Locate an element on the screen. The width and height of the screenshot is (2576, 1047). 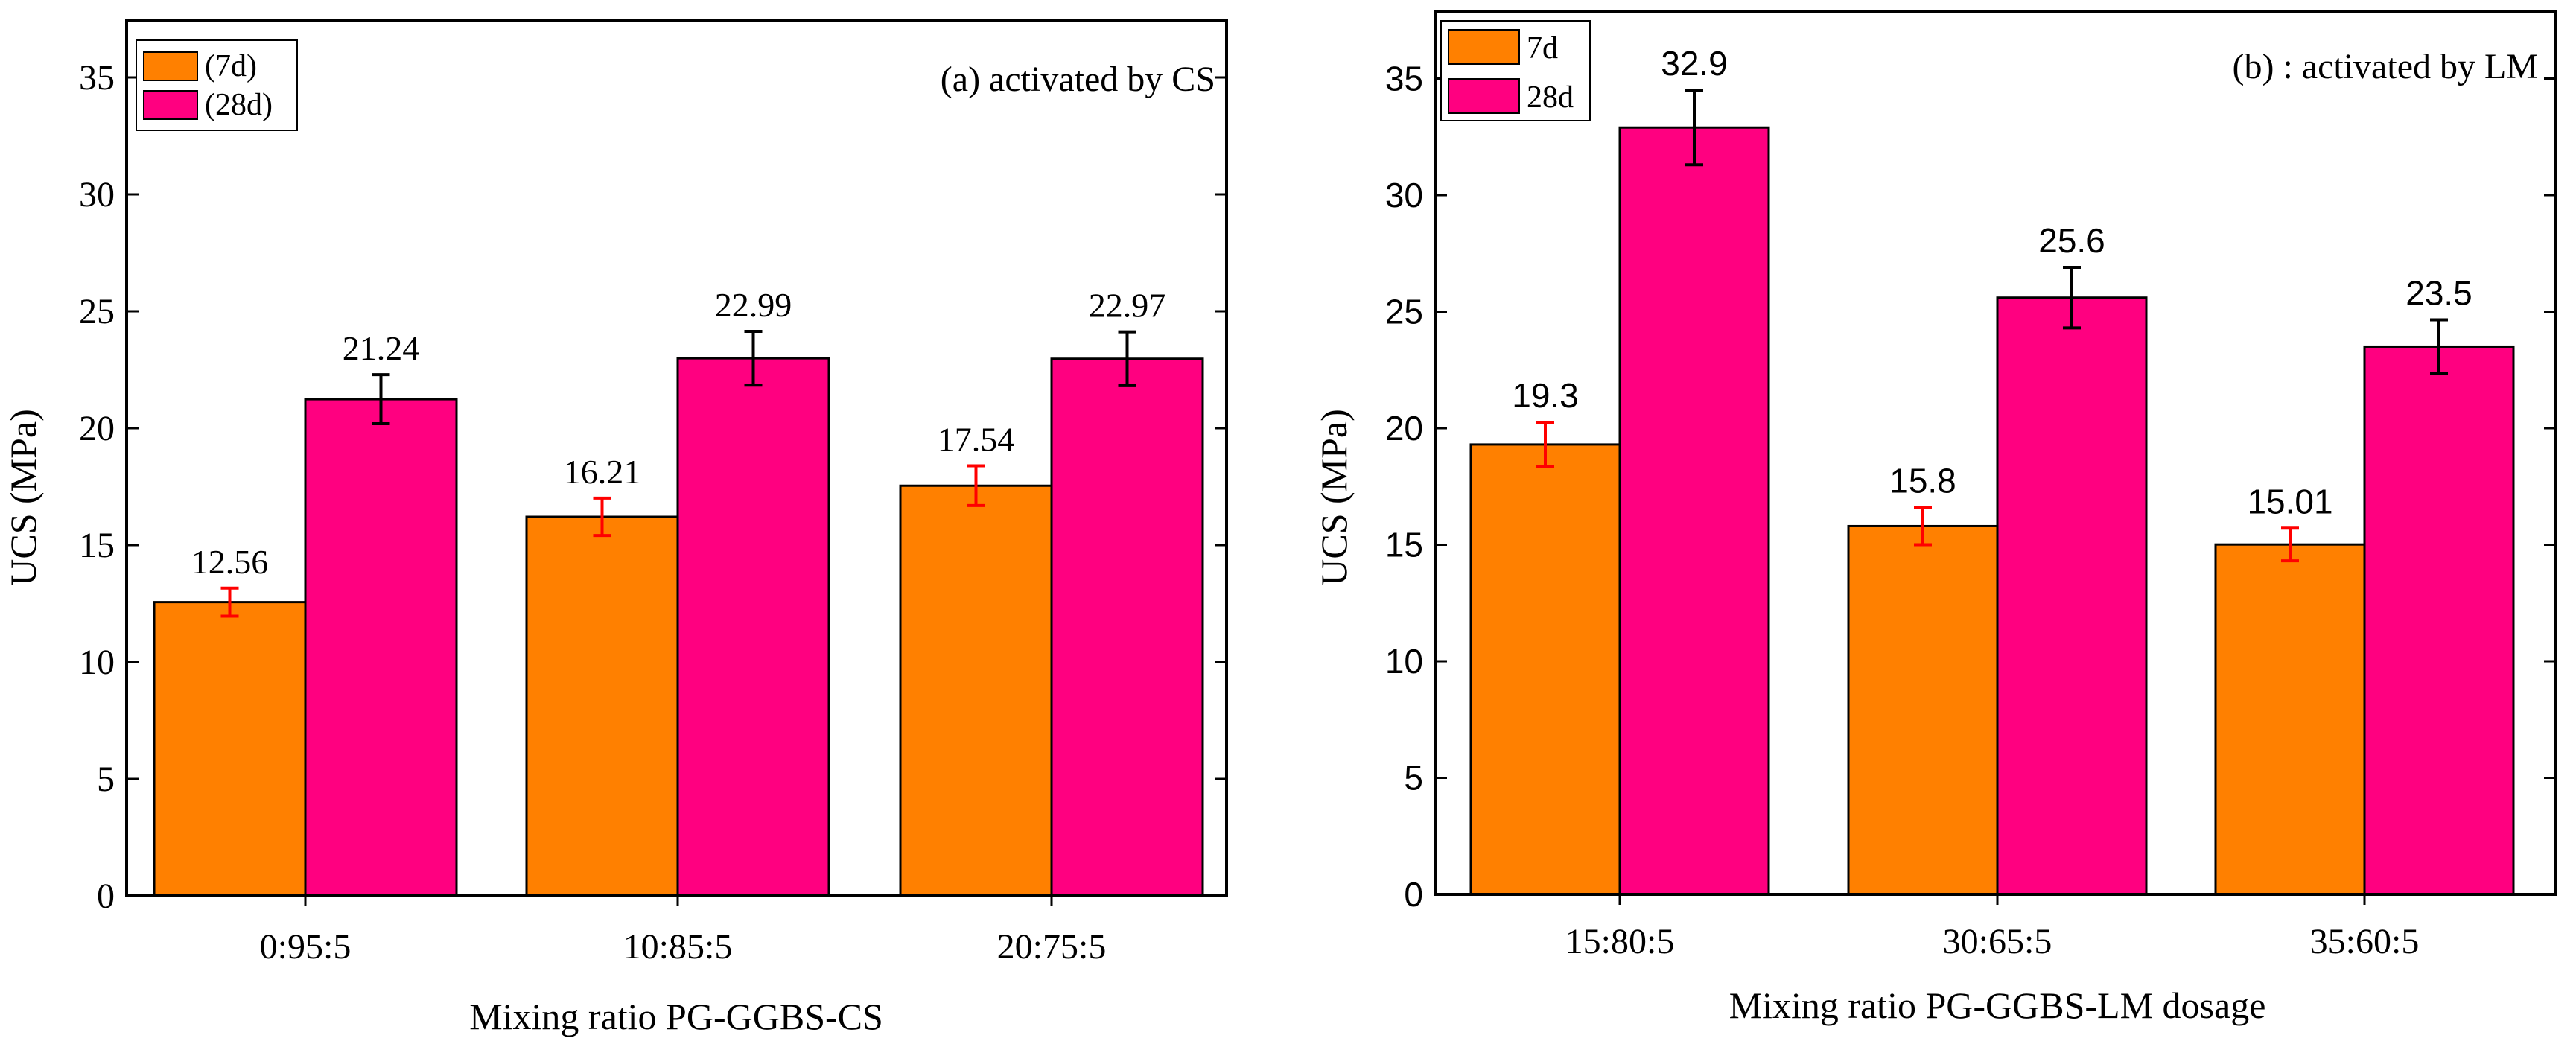
panel-a-value-label-7d-0: 12.56 is located at coordinates (230, 562).